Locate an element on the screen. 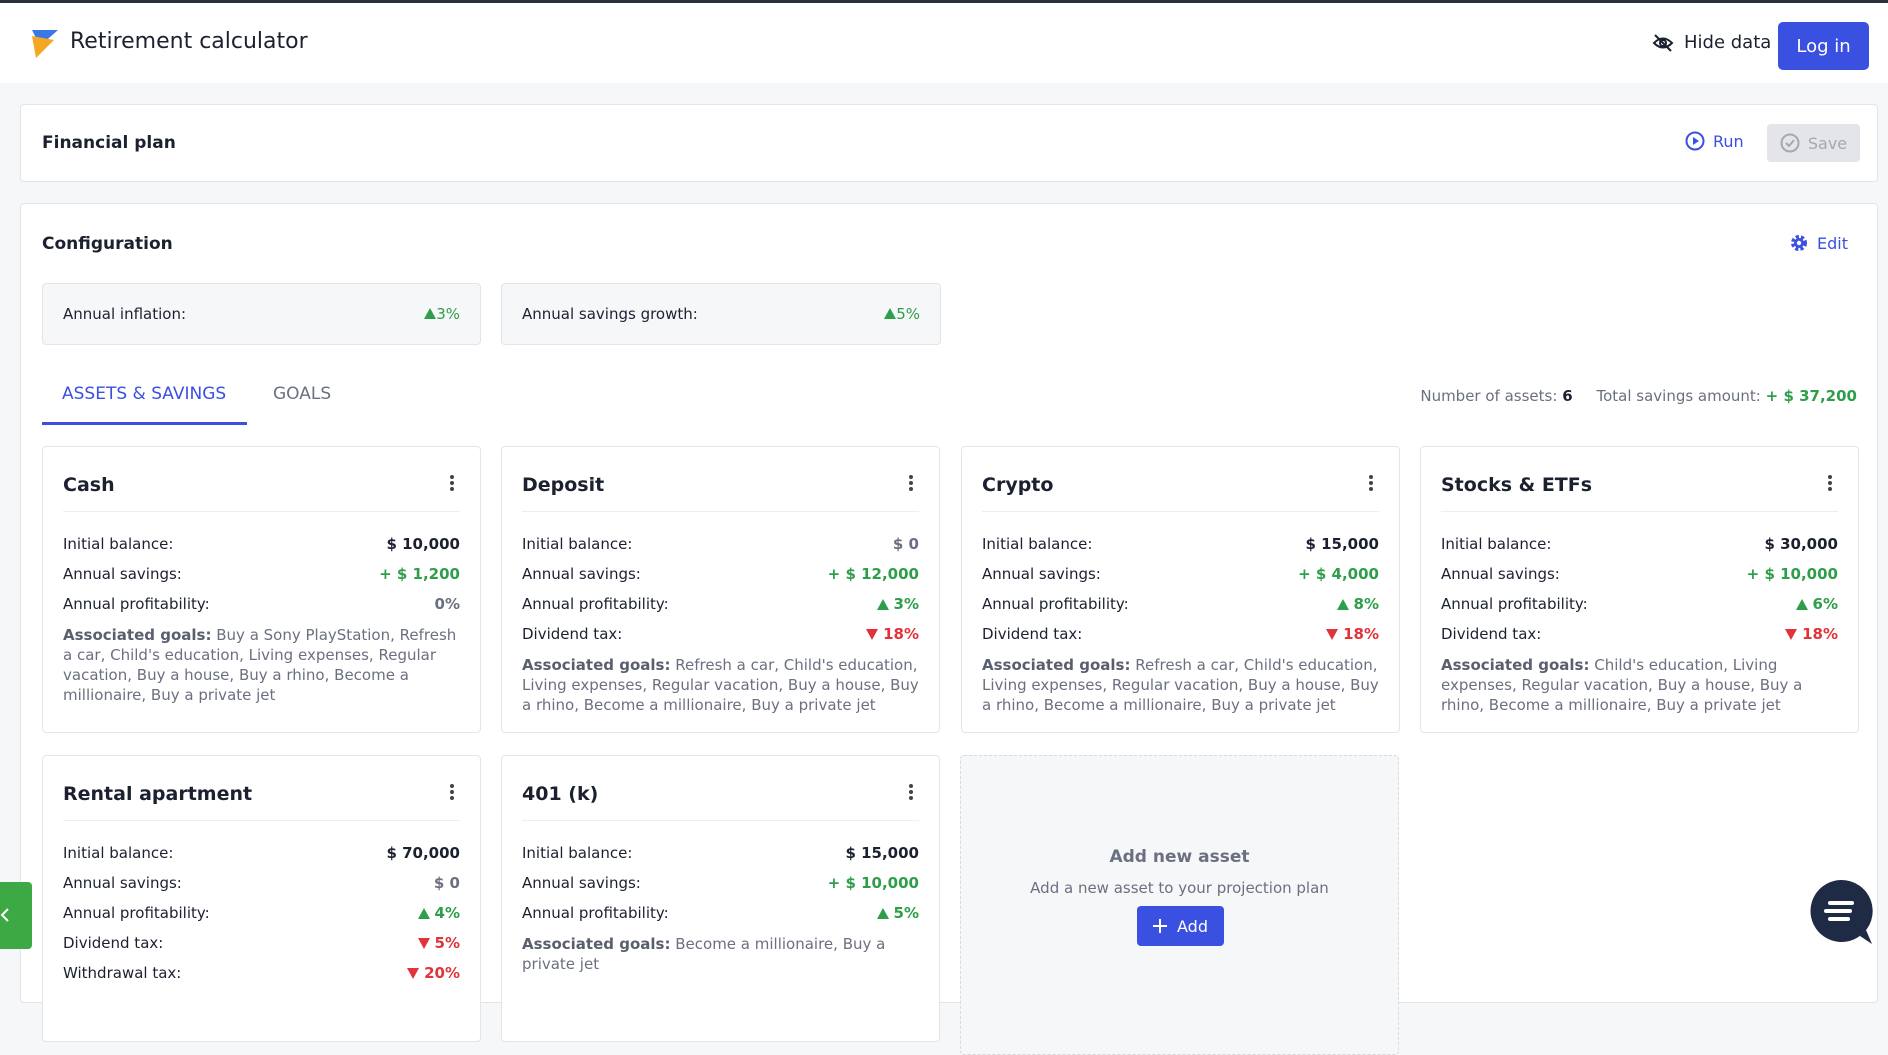  side-tab is located at coordinates (16, 915).